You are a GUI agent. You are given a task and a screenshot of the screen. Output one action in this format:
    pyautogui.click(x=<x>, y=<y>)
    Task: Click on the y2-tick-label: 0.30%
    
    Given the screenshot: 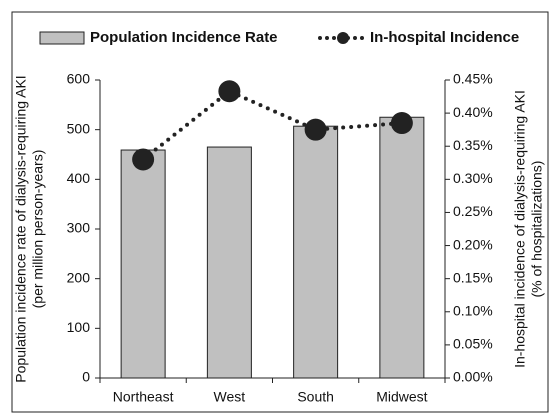 What is the action you would take?
    pyautogui.click(x=473, y=178)
    